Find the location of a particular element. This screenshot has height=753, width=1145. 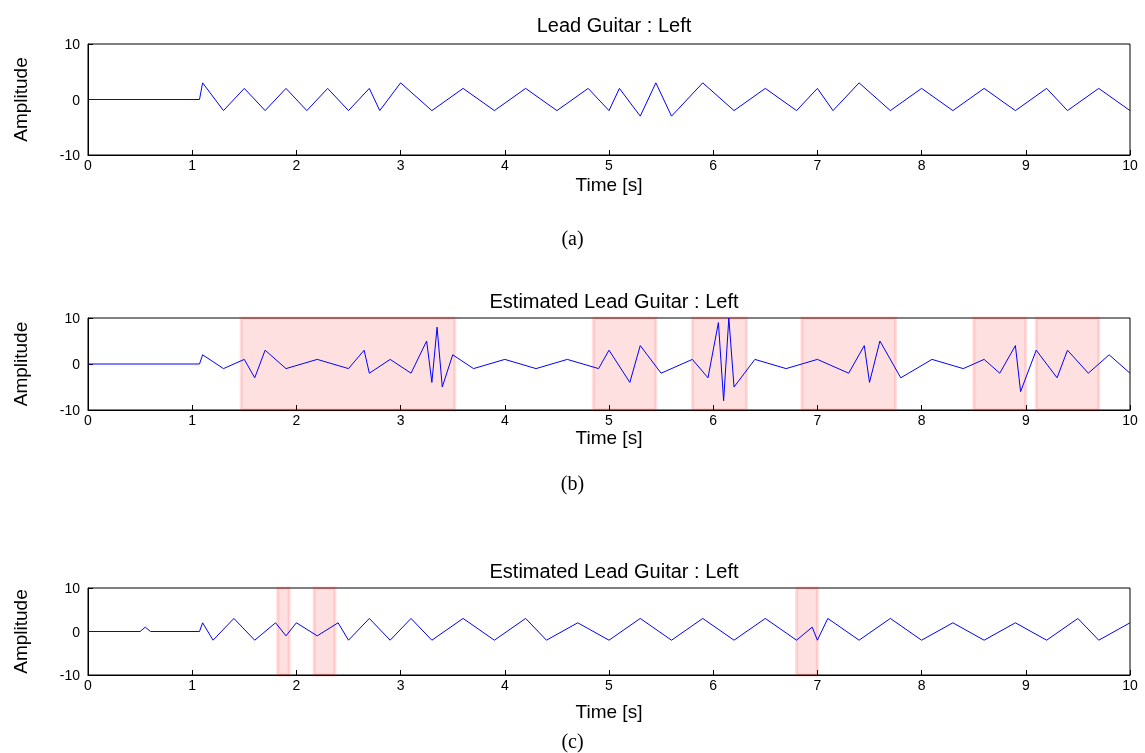

text: (a) is located at coordinates (572, 238).